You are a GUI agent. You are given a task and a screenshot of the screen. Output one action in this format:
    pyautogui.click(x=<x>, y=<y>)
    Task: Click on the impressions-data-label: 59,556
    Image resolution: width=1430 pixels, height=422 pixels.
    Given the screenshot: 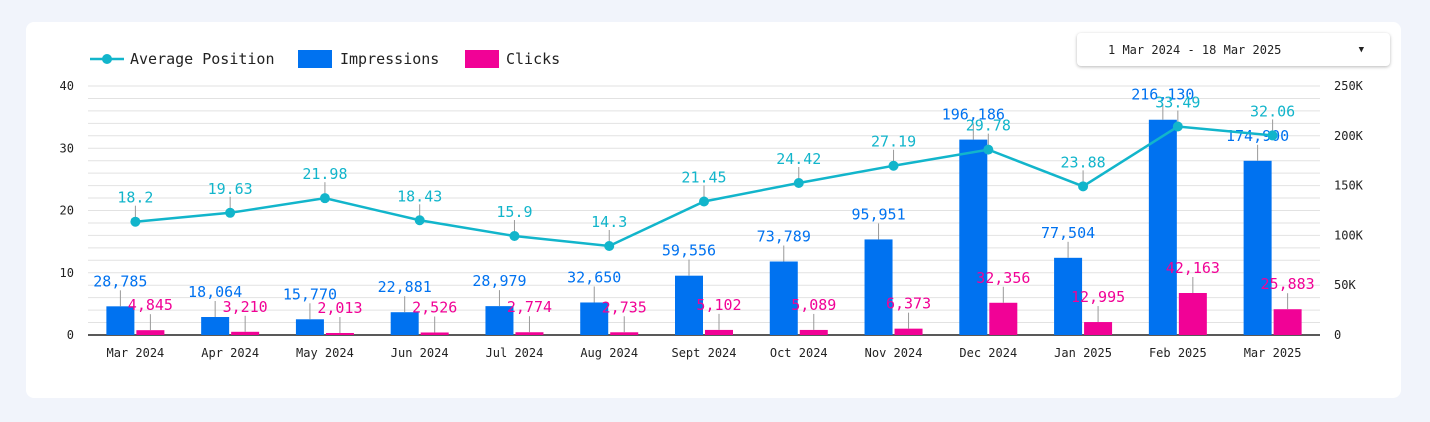 What is the action you would take?
    pyautogui.click(x=689, y=251)
    